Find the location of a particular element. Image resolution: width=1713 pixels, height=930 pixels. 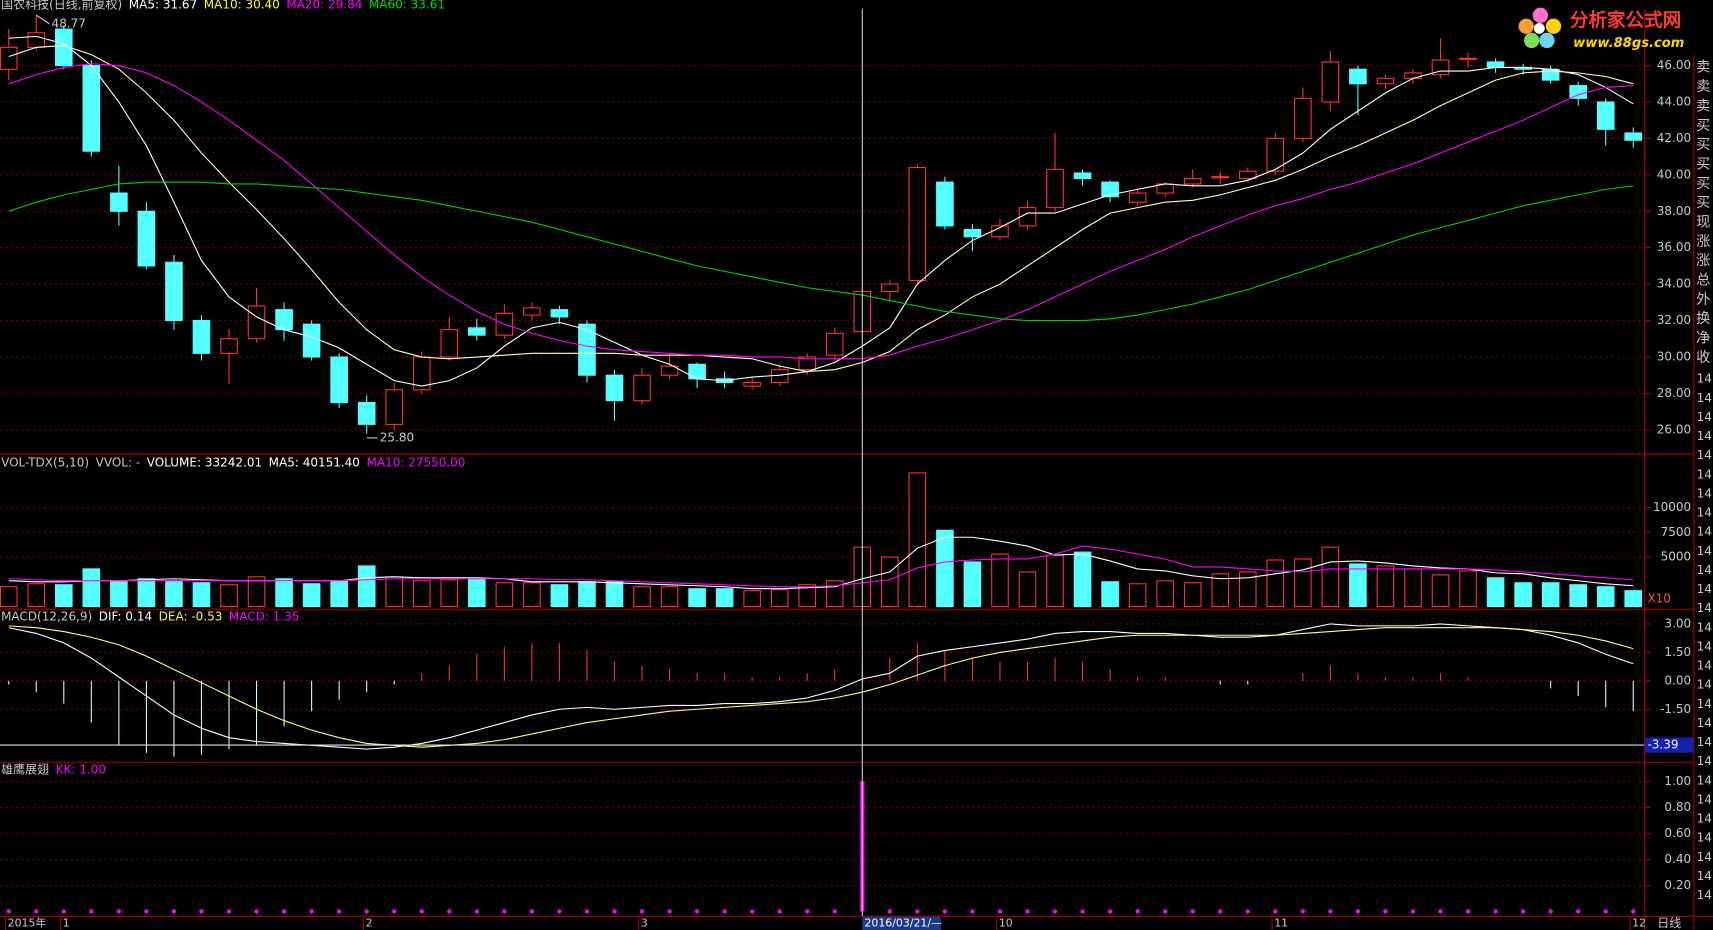

header-item: MACD: 1.35 is located at coordinates (264, 616).